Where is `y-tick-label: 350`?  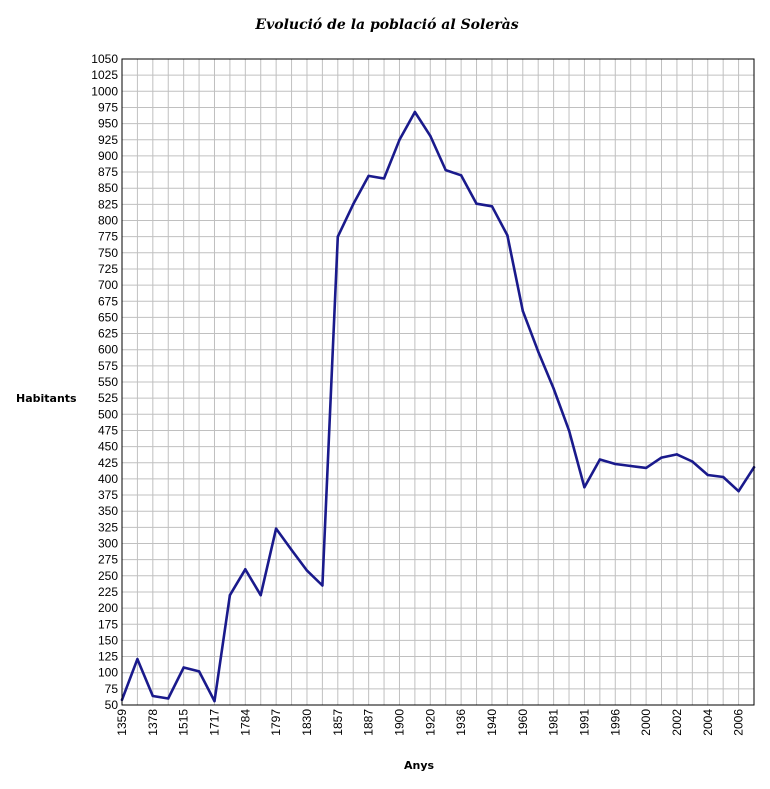
y-tick-label: 350 is located at coordinates (108, 511).